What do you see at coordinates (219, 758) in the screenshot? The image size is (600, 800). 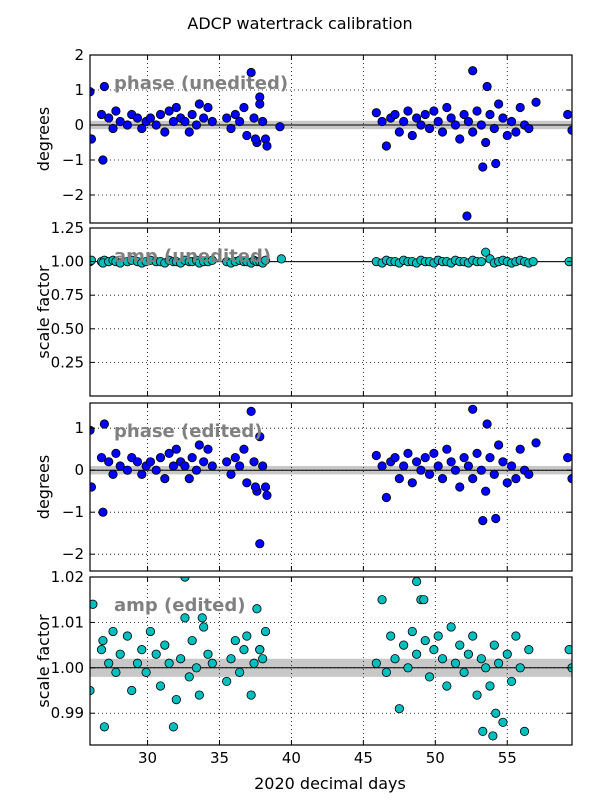 I see `amp-edited-x-tick-label: 35` at bounding box center [219, 758].